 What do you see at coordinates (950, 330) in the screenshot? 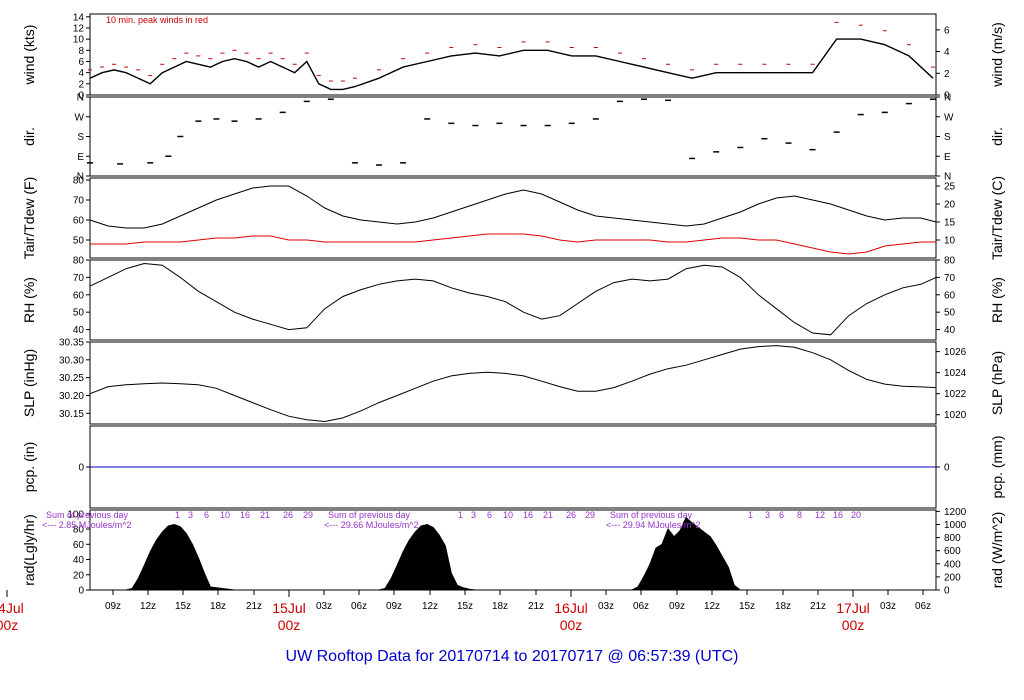
I see `ytick-right-label-humidity: 40` at bounding box center [950, 330].